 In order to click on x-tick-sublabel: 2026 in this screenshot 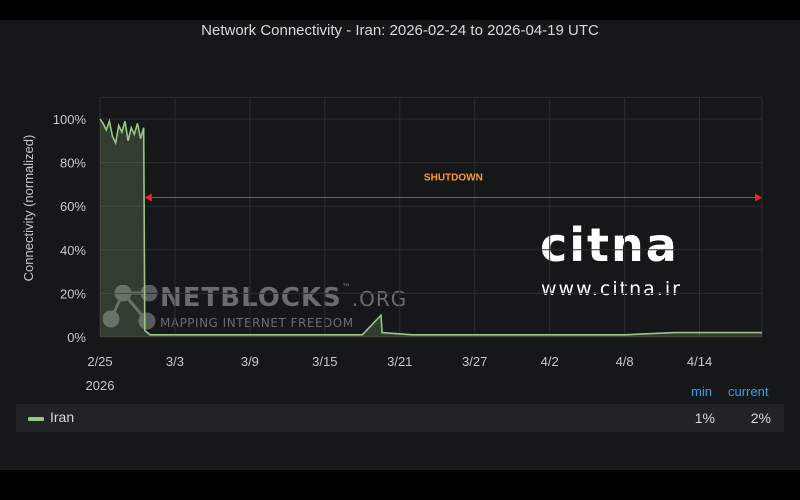, I will do `click(100, 385)`.